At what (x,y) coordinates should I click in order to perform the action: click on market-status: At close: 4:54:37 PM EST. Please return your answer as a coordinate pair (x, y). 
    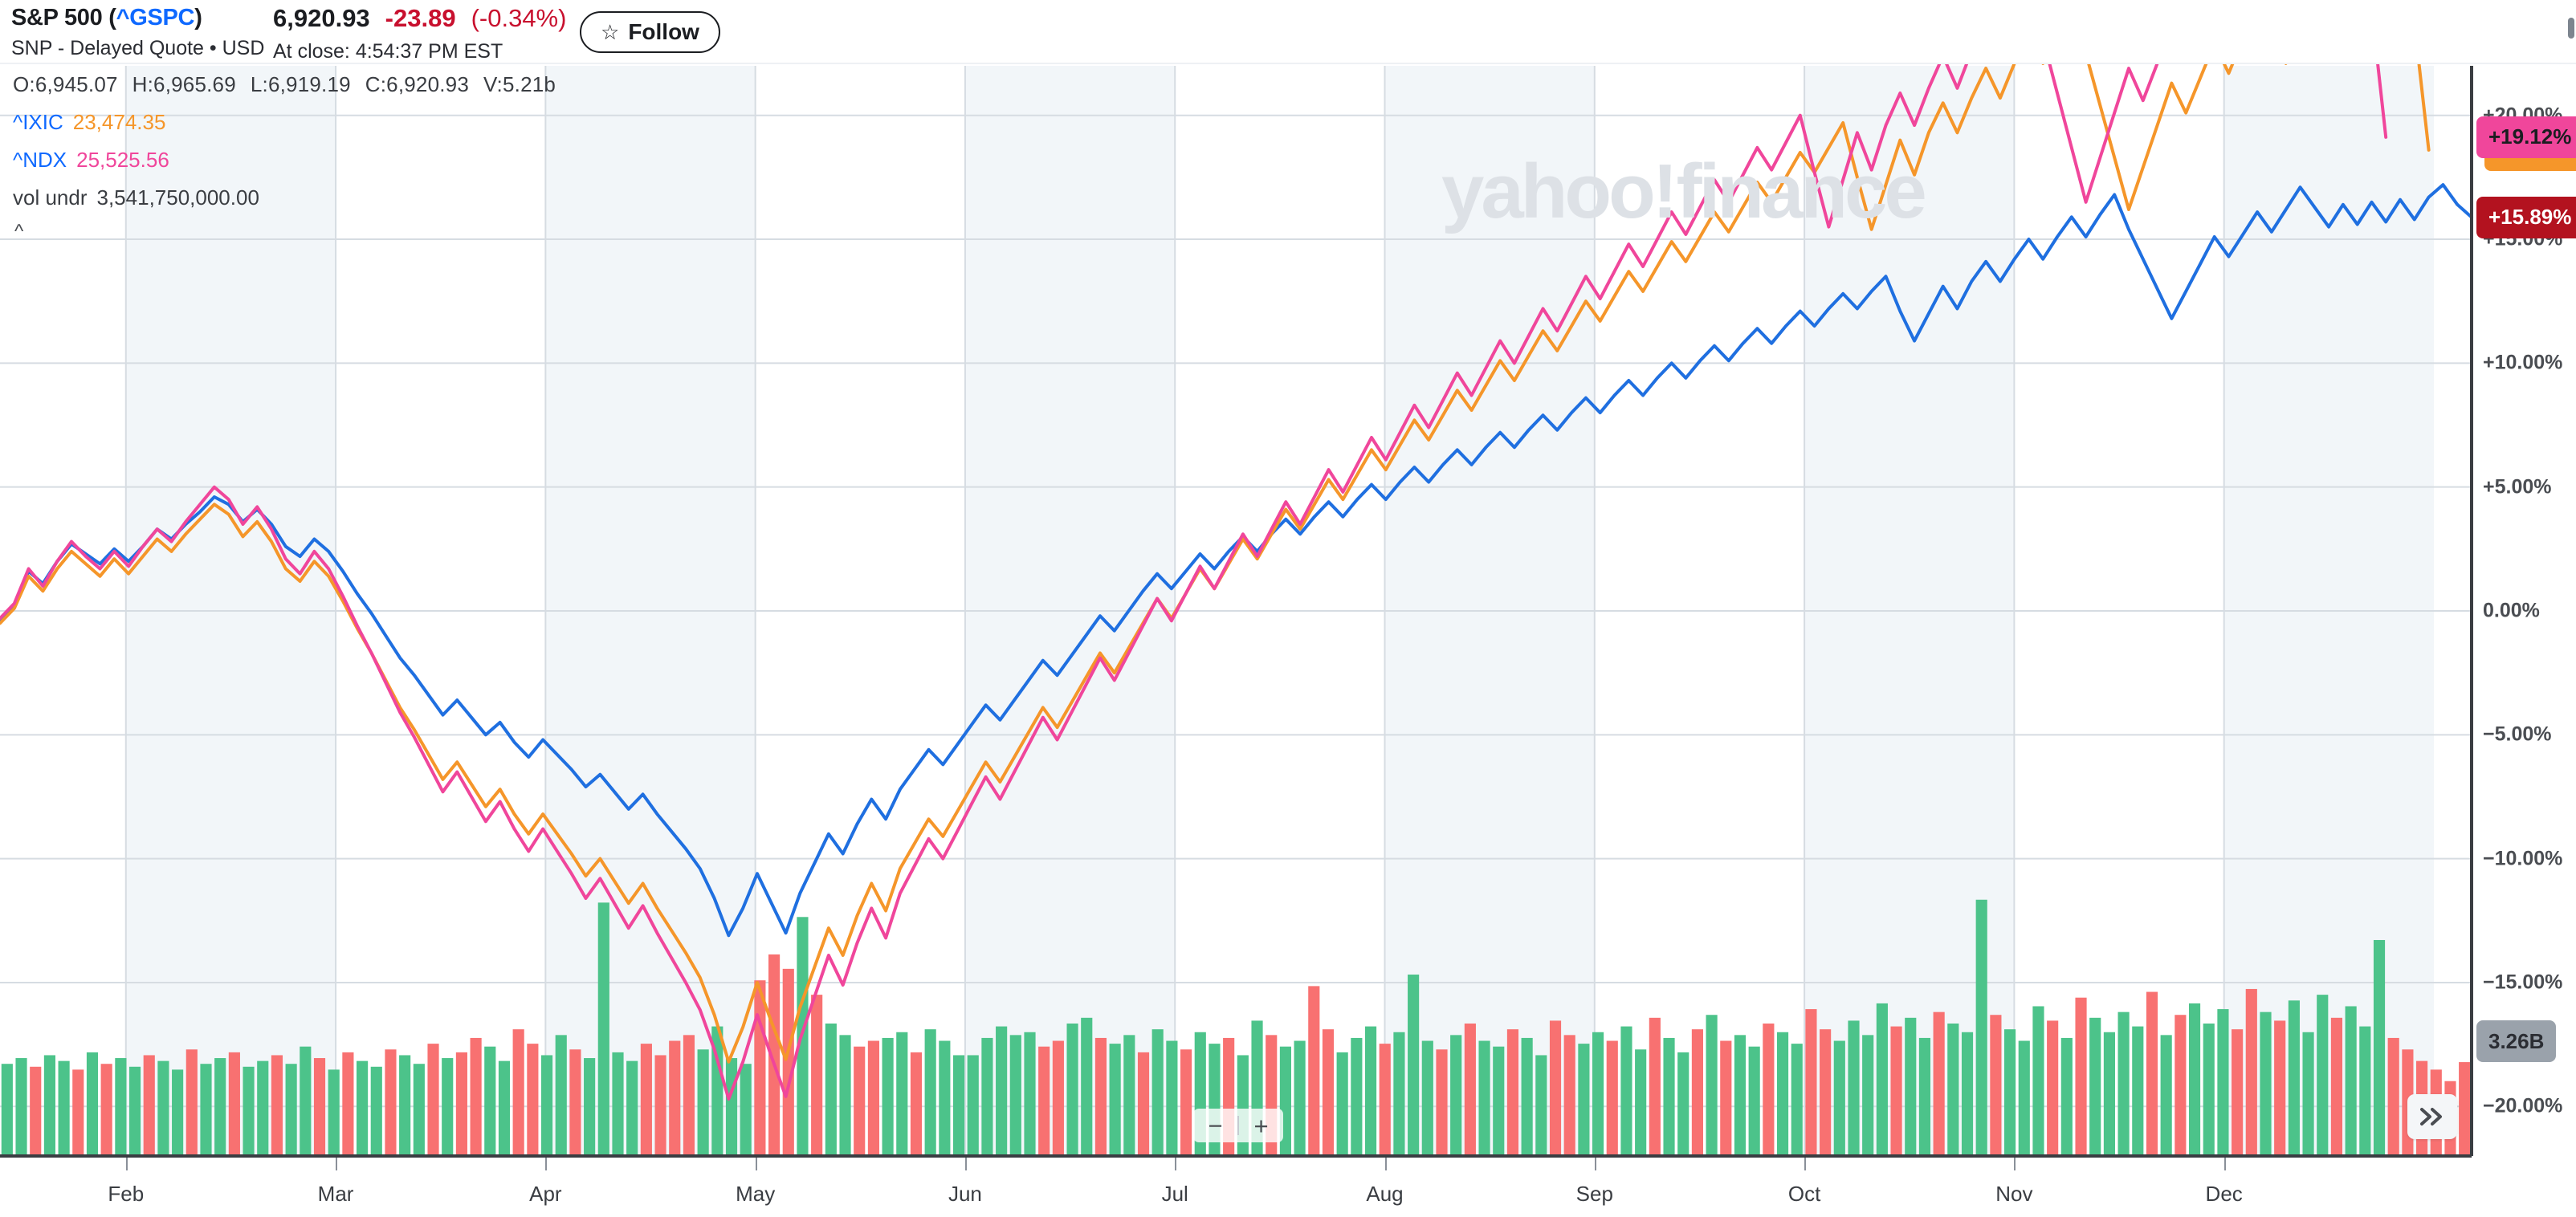
    Looking at the image, I should click on (388, 51).